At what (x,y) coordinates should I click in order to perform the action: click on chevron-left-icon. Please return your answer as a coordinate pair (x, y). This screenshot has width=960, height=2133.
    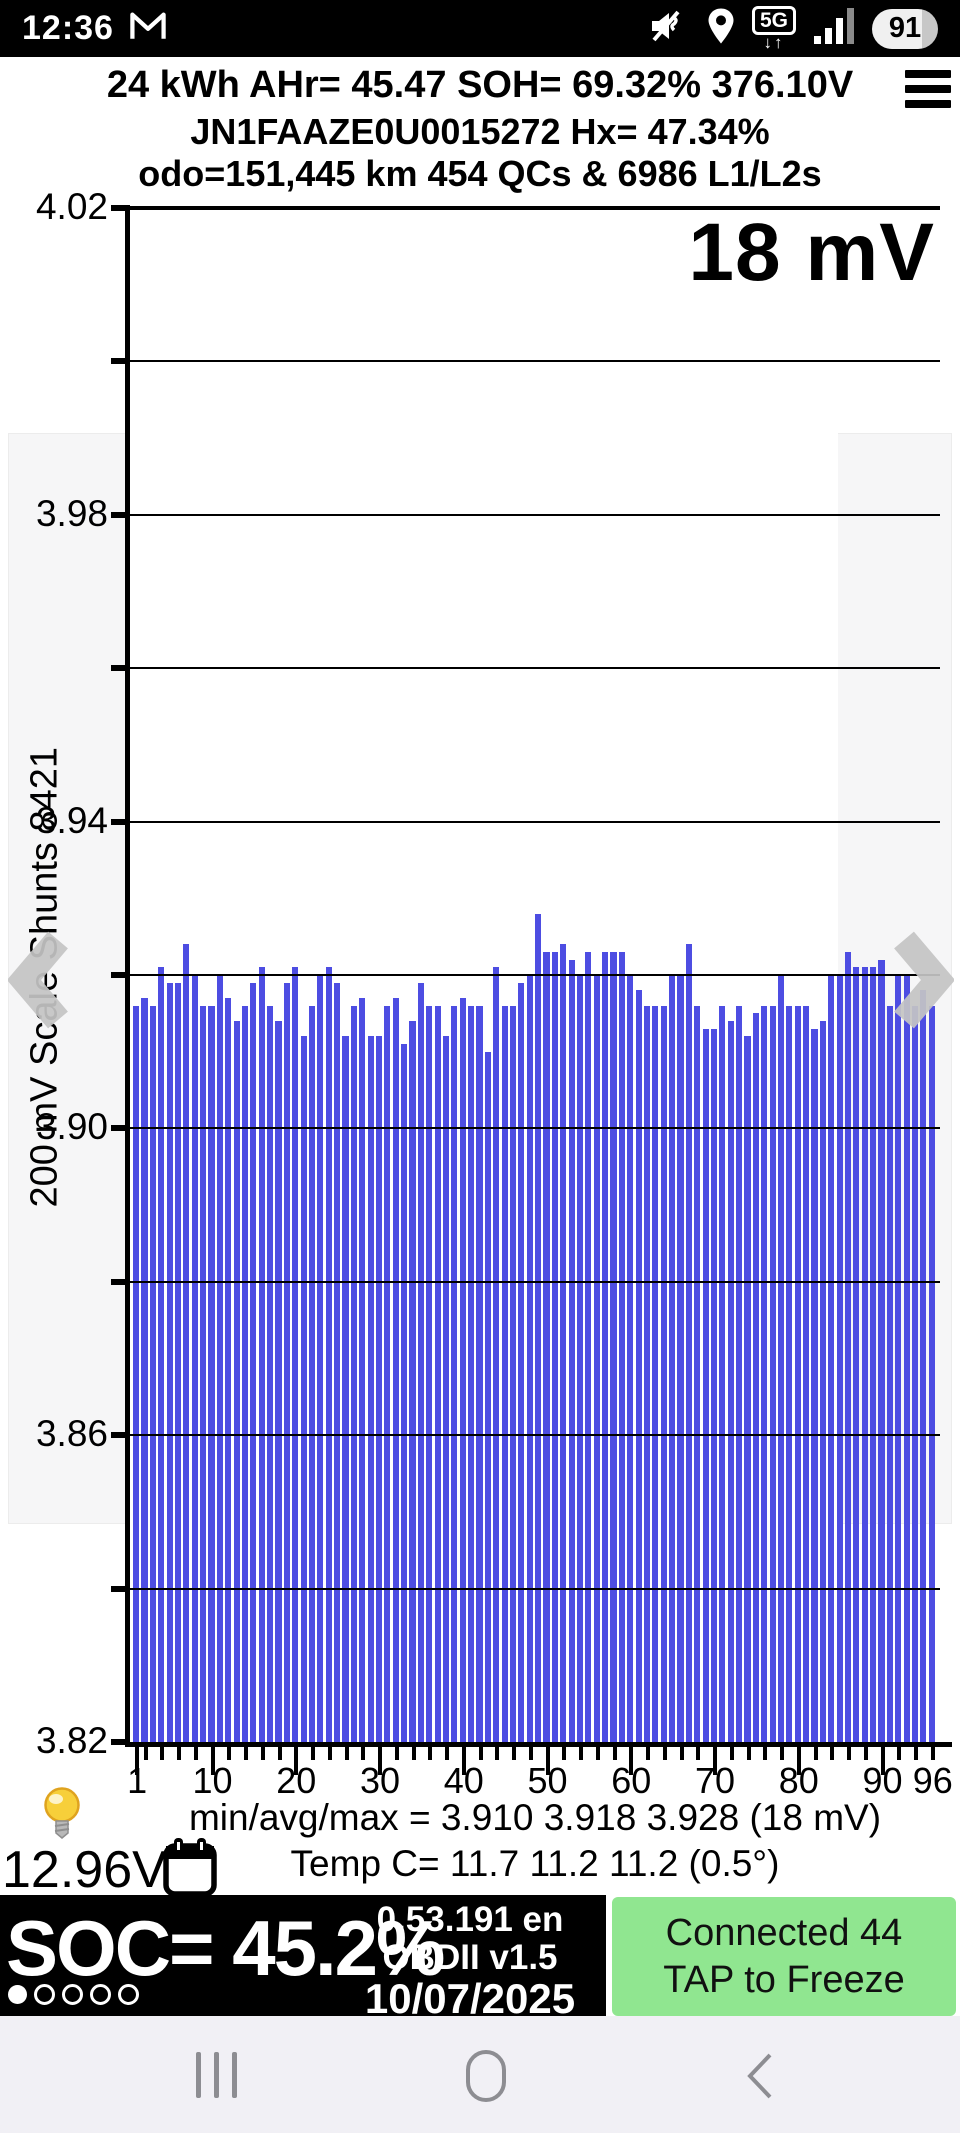
    Looking at the image, I should click on (38, 982).